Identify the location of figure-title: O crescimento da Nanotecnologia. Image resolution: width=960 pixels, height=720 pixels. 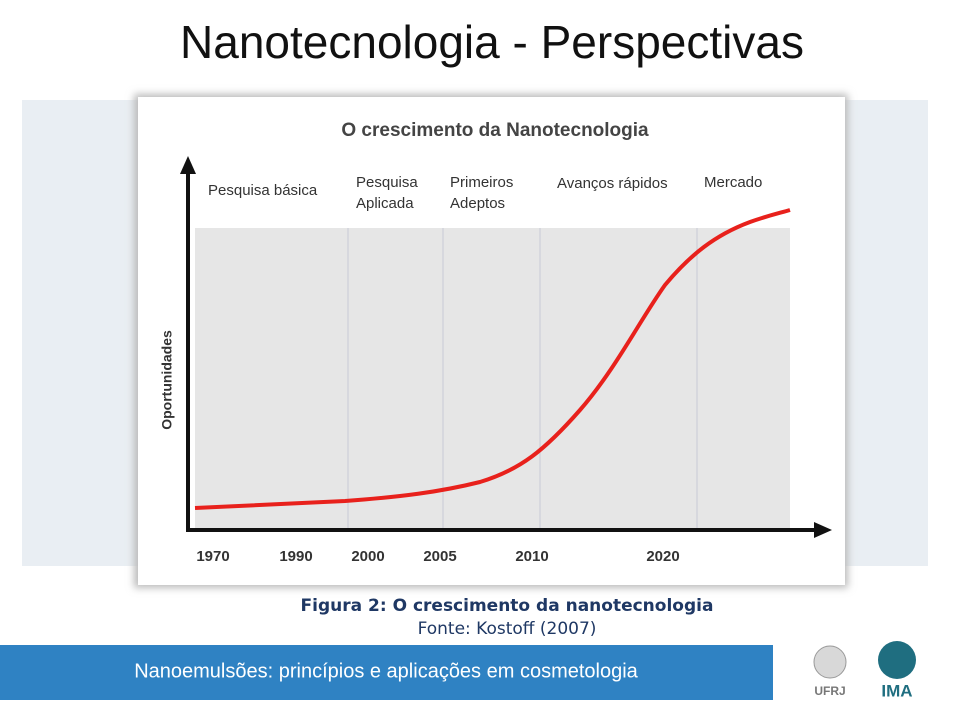
(495, 130).